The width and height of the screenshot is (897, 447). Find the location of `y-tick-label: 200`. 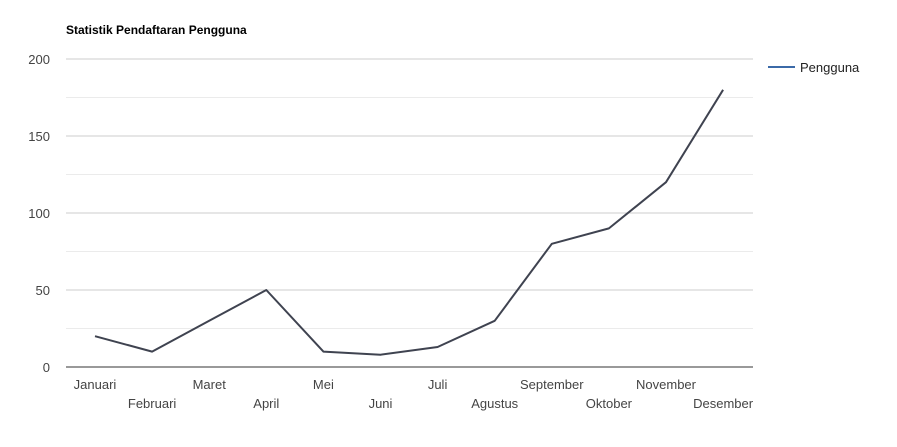

y-tick-label: 200 is located at coordinates (39, 59).